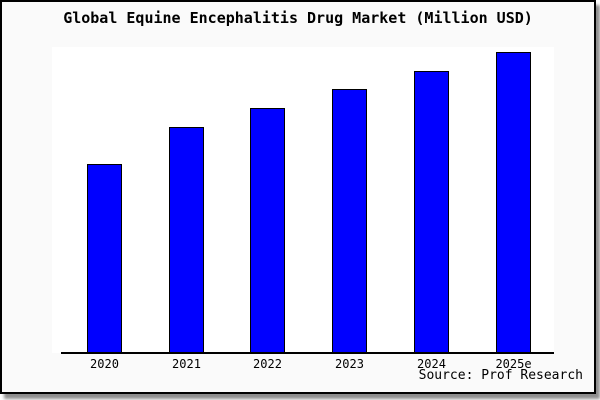  I want to click on x-tick-label-2023: 2023, so click(349, 364).